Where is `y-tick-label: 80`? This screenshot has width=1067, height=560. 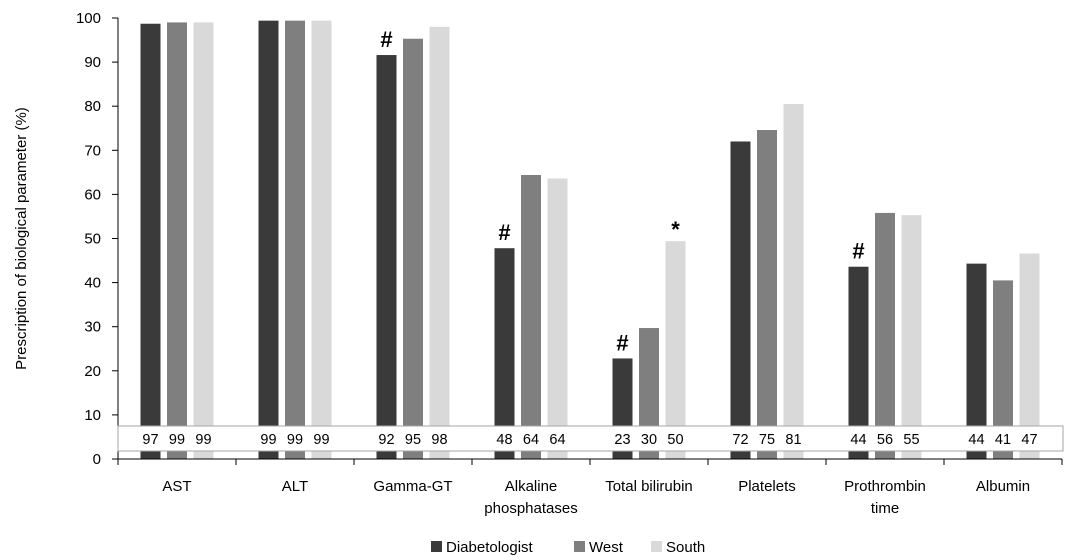
y-tick-label: 80 is located at coordinates (92, 106).